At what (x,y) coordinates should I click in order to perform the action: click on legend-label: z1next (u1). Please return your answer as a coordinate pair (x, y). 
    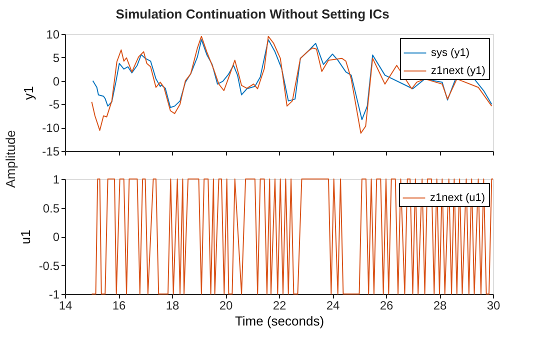
    Looking at the image, I should click on (458, 198).